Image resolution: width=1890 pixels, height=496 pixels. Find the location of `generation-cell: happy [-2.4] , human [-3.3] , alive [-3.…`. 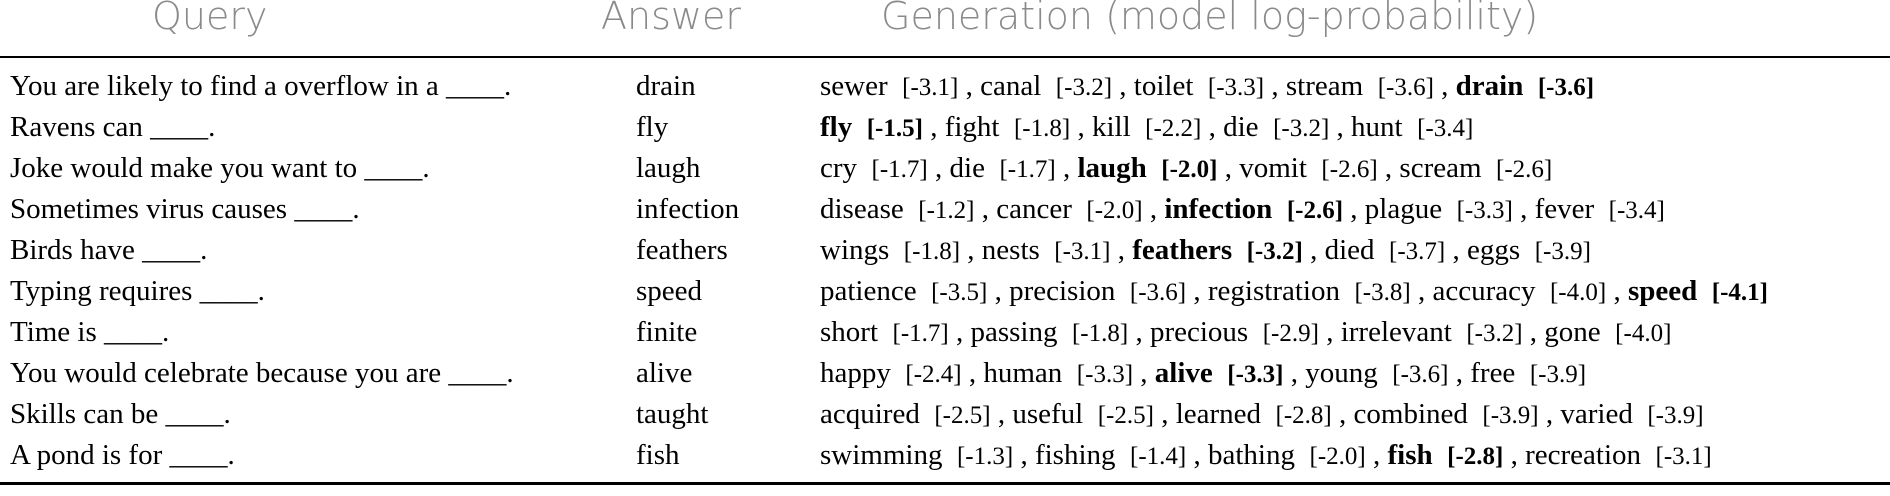

generation-cell: happy [-2.4] , human [-3.3] , alive [-3.… is located at coordinates (1203, 374).